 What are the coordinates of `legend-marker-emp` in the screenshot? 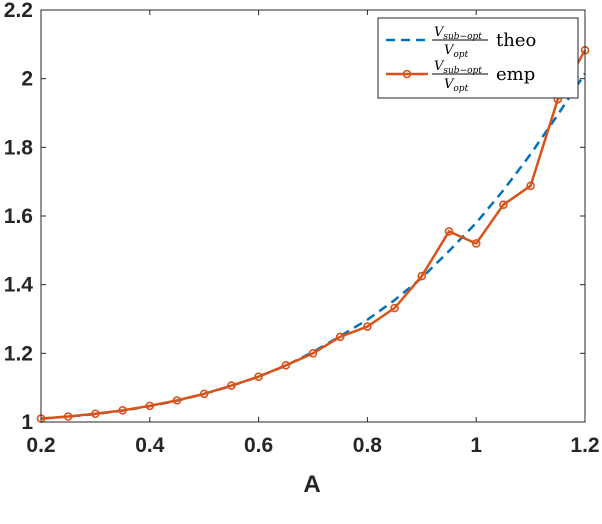 It's located at (407, 74).